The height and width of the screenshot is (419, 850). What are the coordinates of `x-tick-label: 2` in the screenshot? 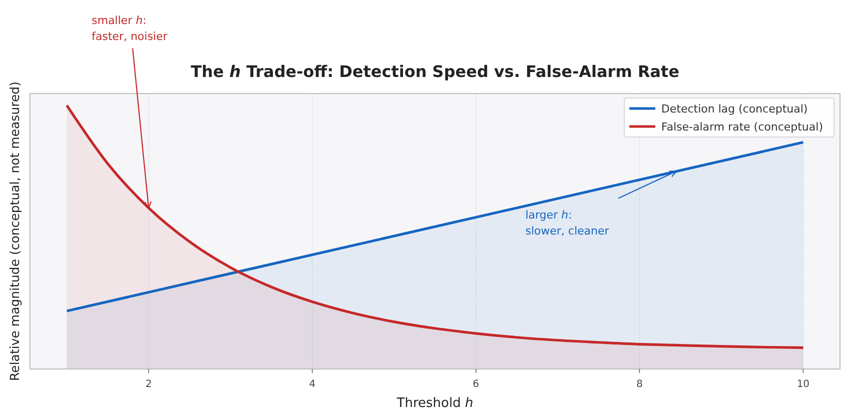 It's located at (148, 384).